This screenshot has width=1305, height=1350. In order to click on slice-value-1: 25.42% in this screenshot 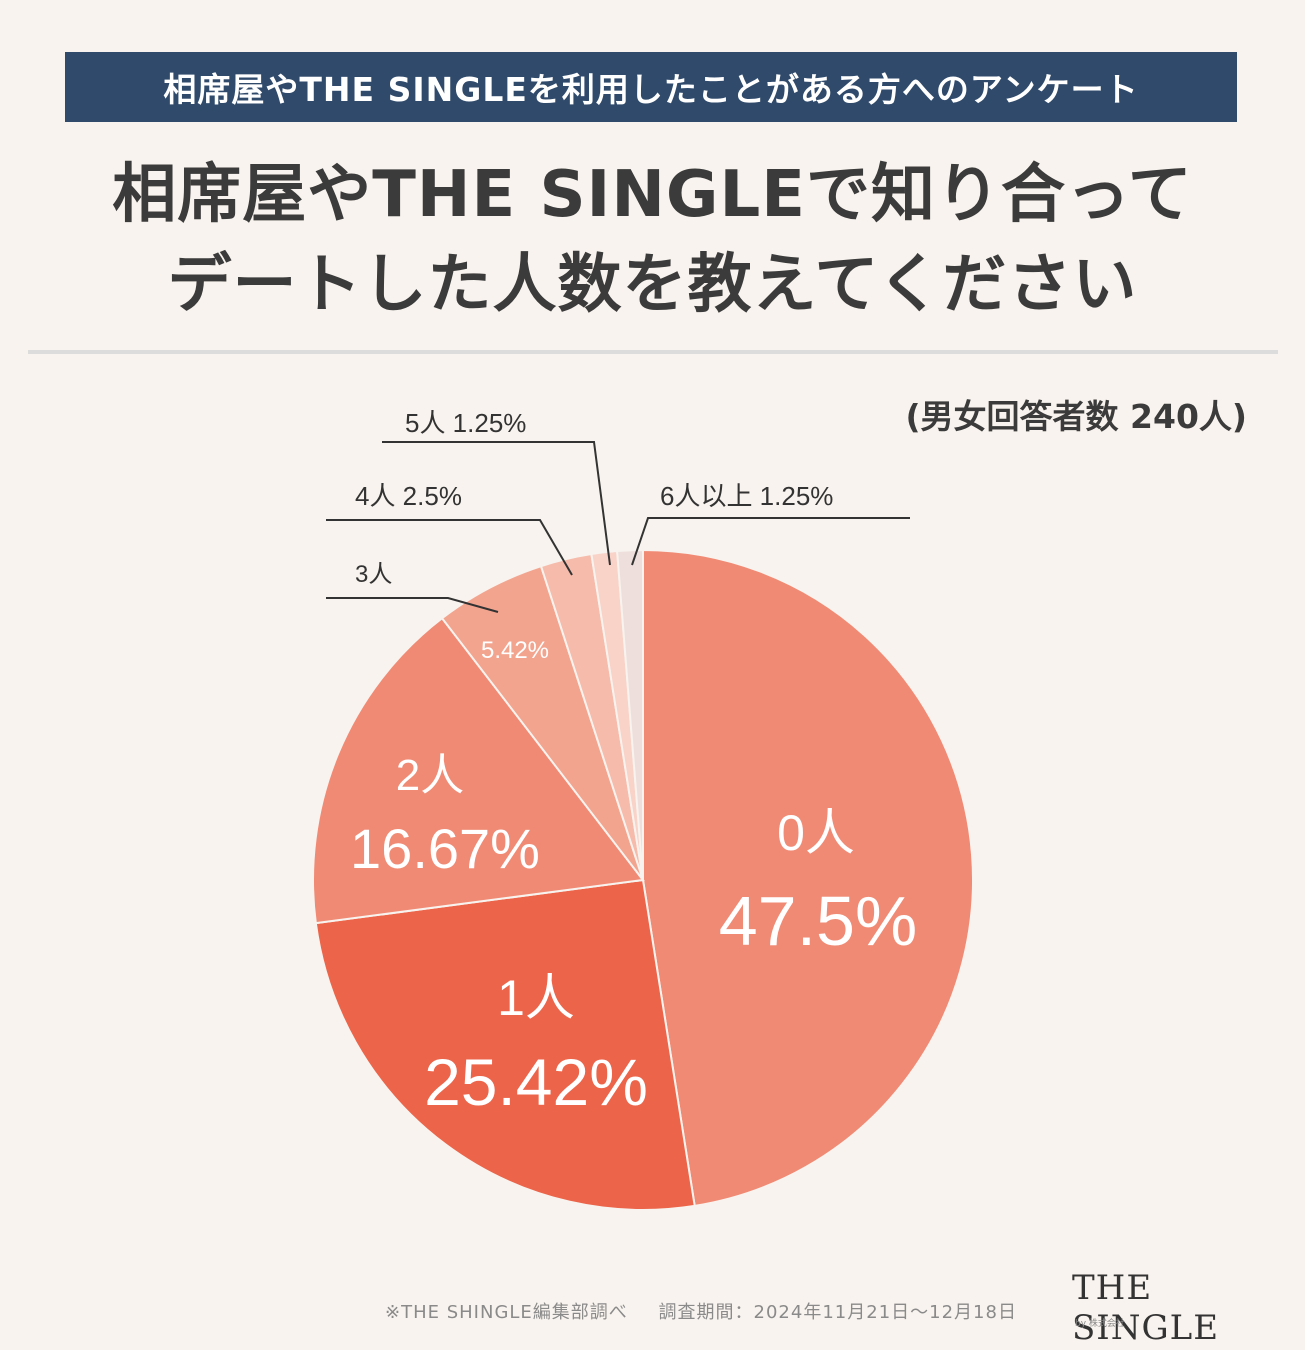, I will do `click(536, 1082)`.